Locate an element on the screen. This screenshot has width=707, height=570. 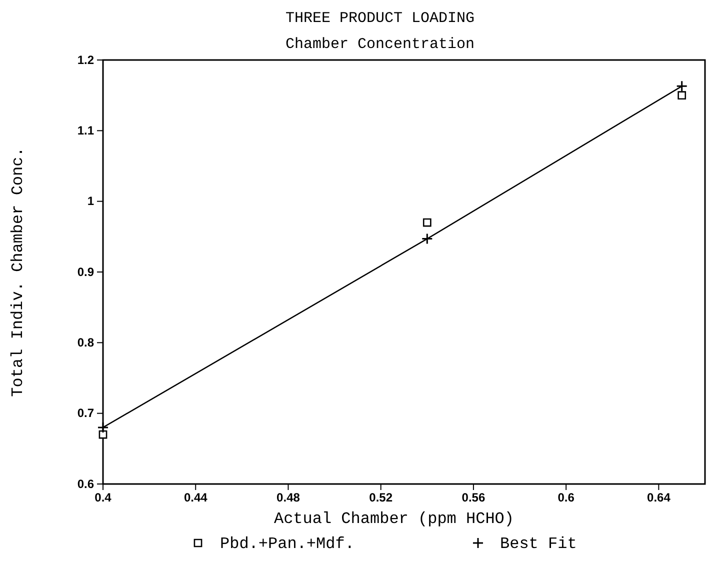
legend-label: Pbd.+Pan.+Mdf. is located at coordinates (287, 544).